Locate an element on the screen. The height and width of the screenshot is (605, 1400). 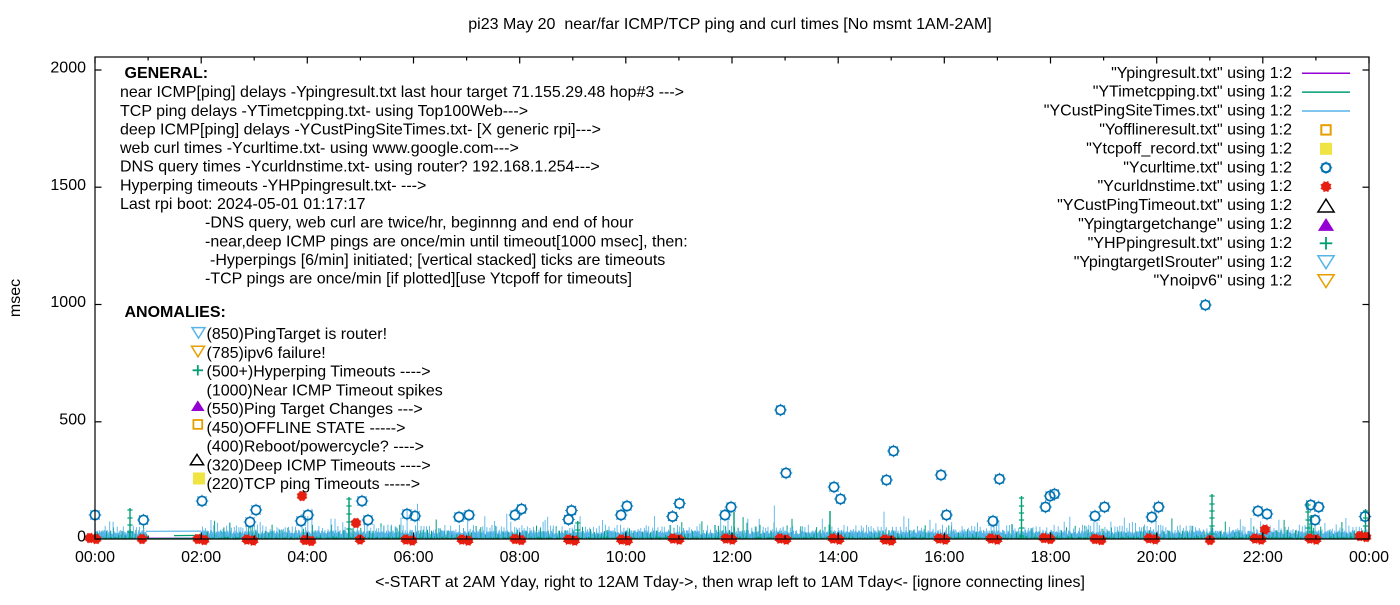
svg-text: ANOMALIES: is located at coordinates (175, 312).